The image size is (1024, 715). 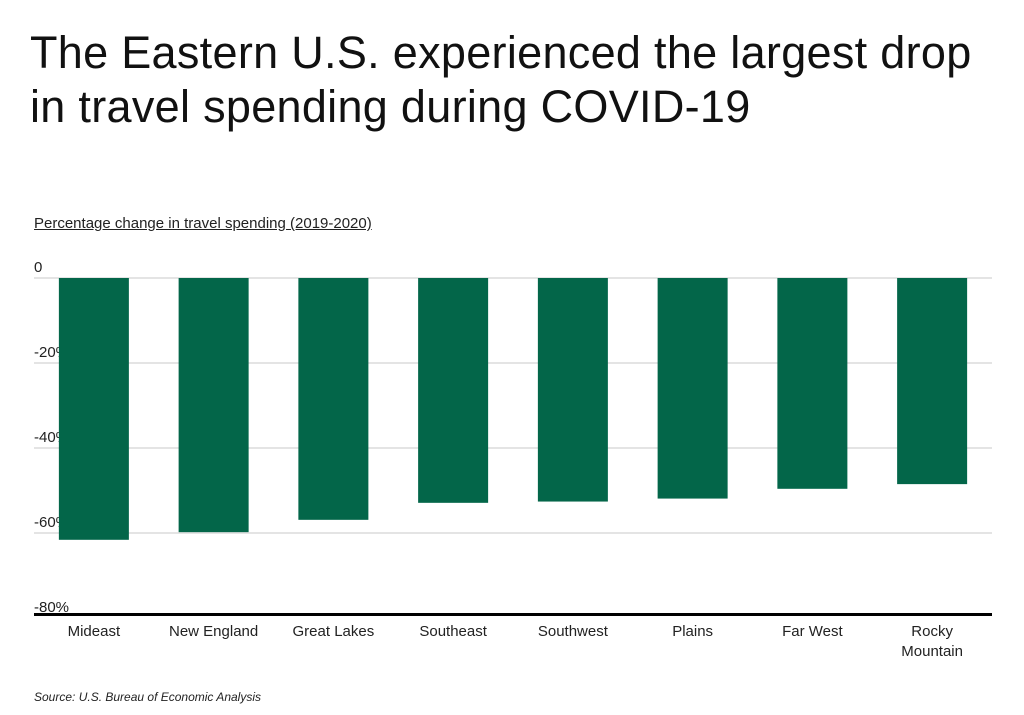 What do you see at coordinates (51, 607) in the screenshot?
I see `y-tick-label: -80%` at bounding box center [51, 607].